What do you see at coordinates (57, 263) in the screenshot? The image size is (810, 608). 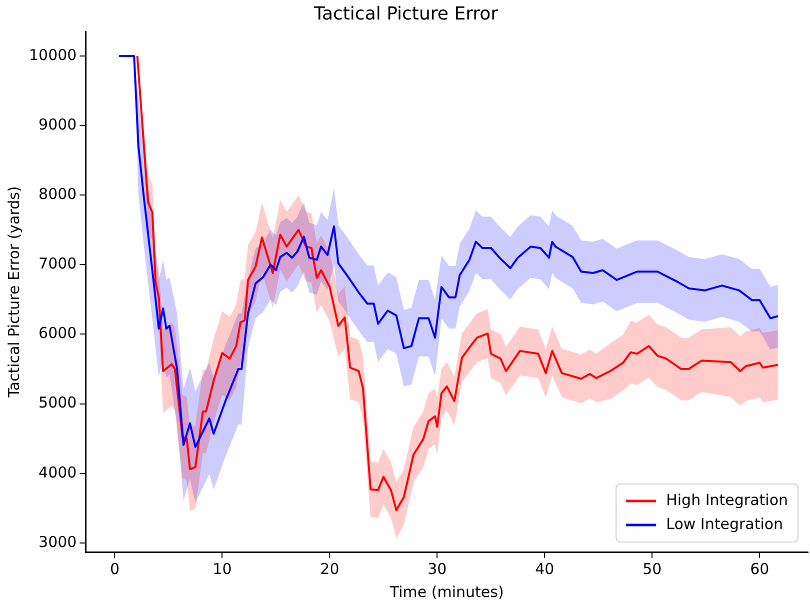 I see `y-tick-label: 7000` at bounding box center [57, 263].